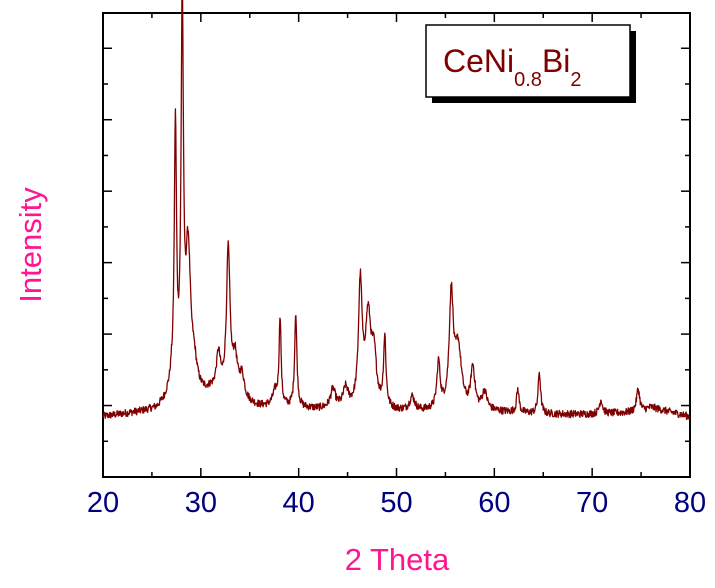 This screenshot has width=715, height=588. Describe the element at coordinates (30, 245) in the screenshot. I see `y-axis-title: Intensity` at that location.